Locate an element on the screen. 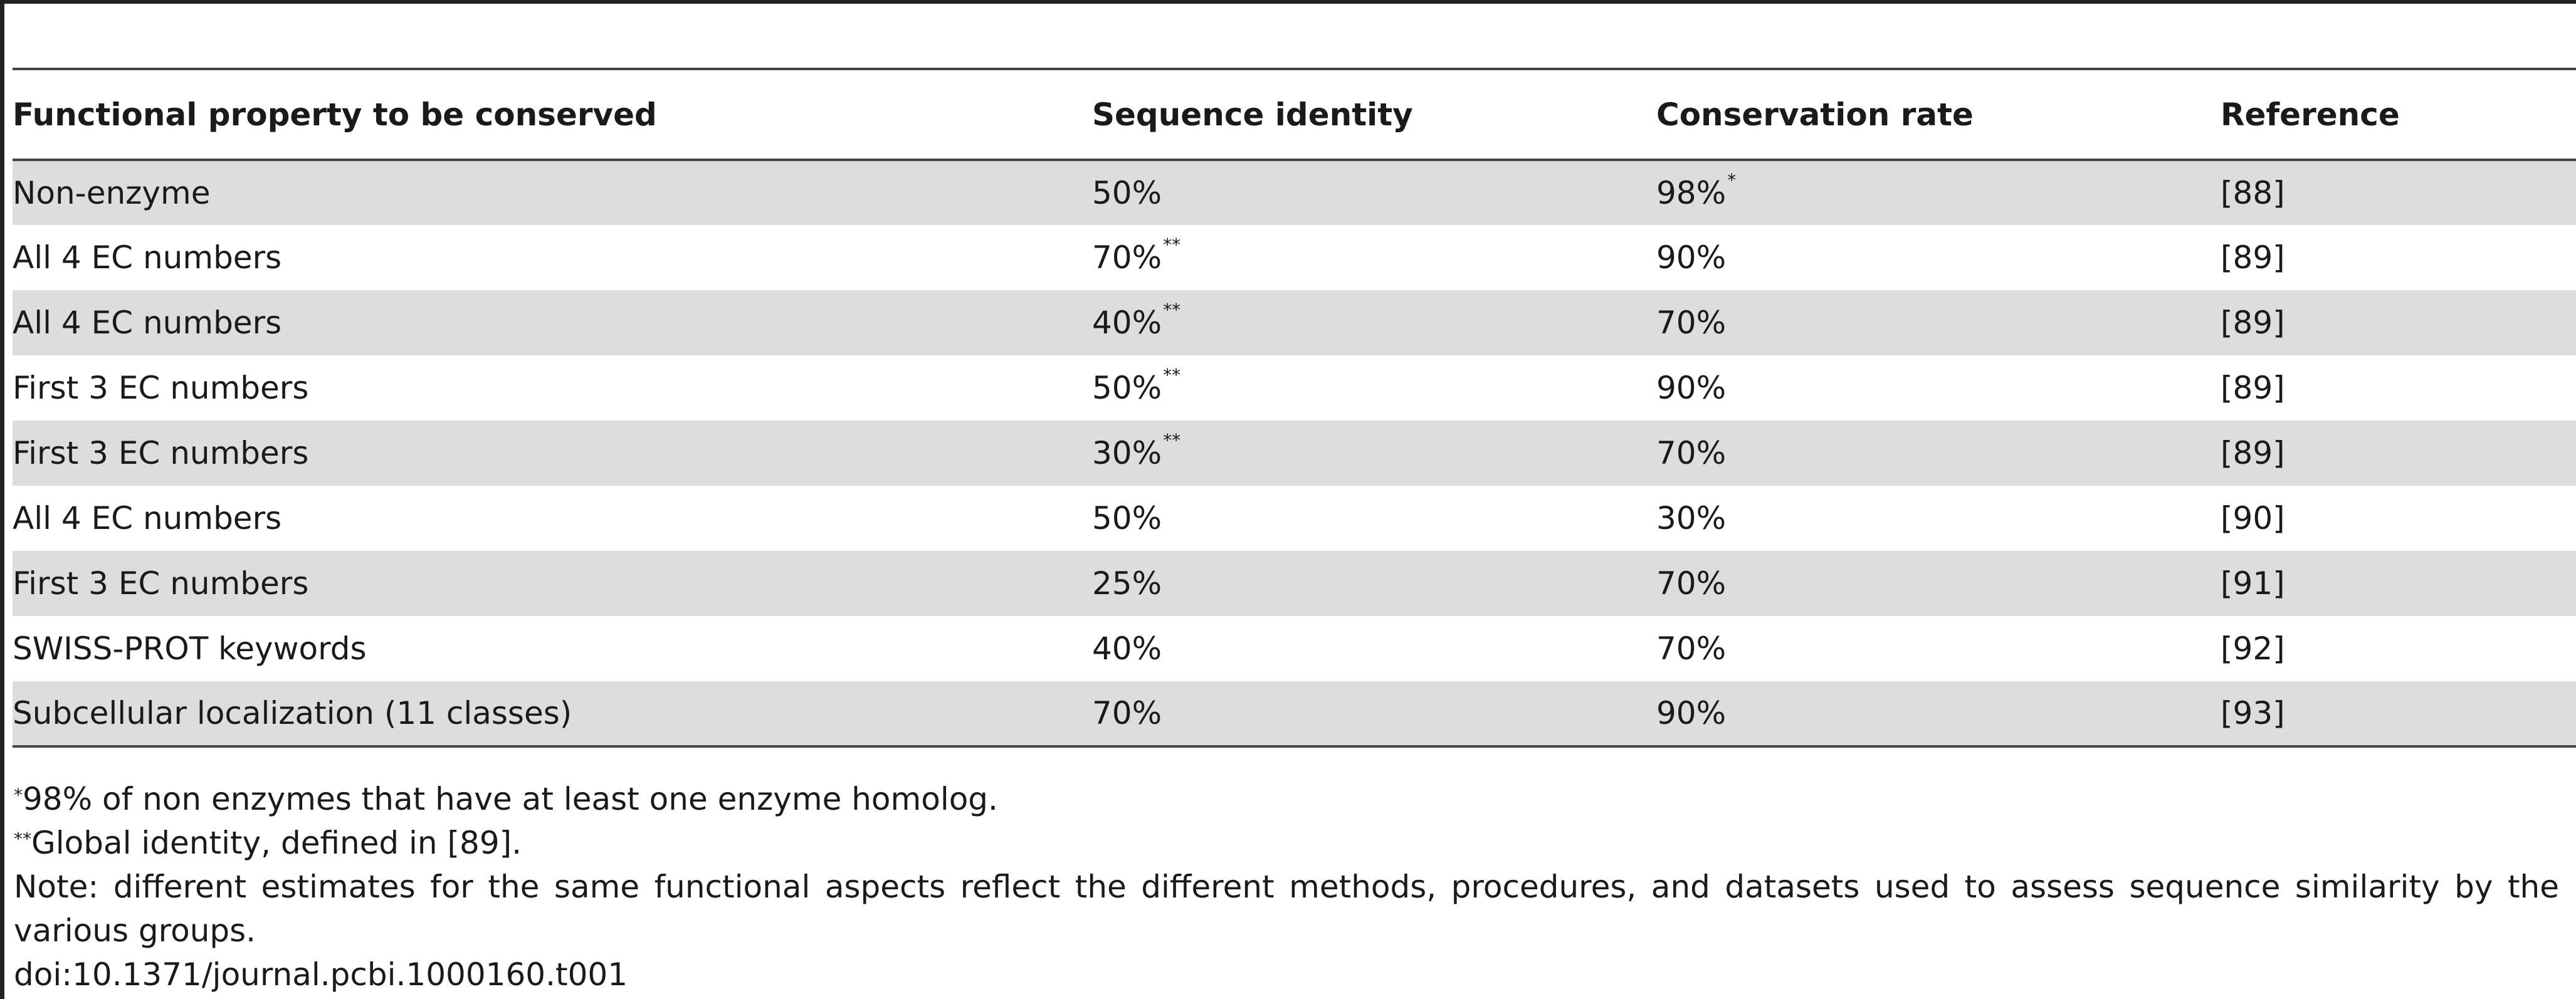 The image size is (2576, 999). table-row: SWISS-PROT keywords 40% 70% [92] is located at coordinates (1294, 648).